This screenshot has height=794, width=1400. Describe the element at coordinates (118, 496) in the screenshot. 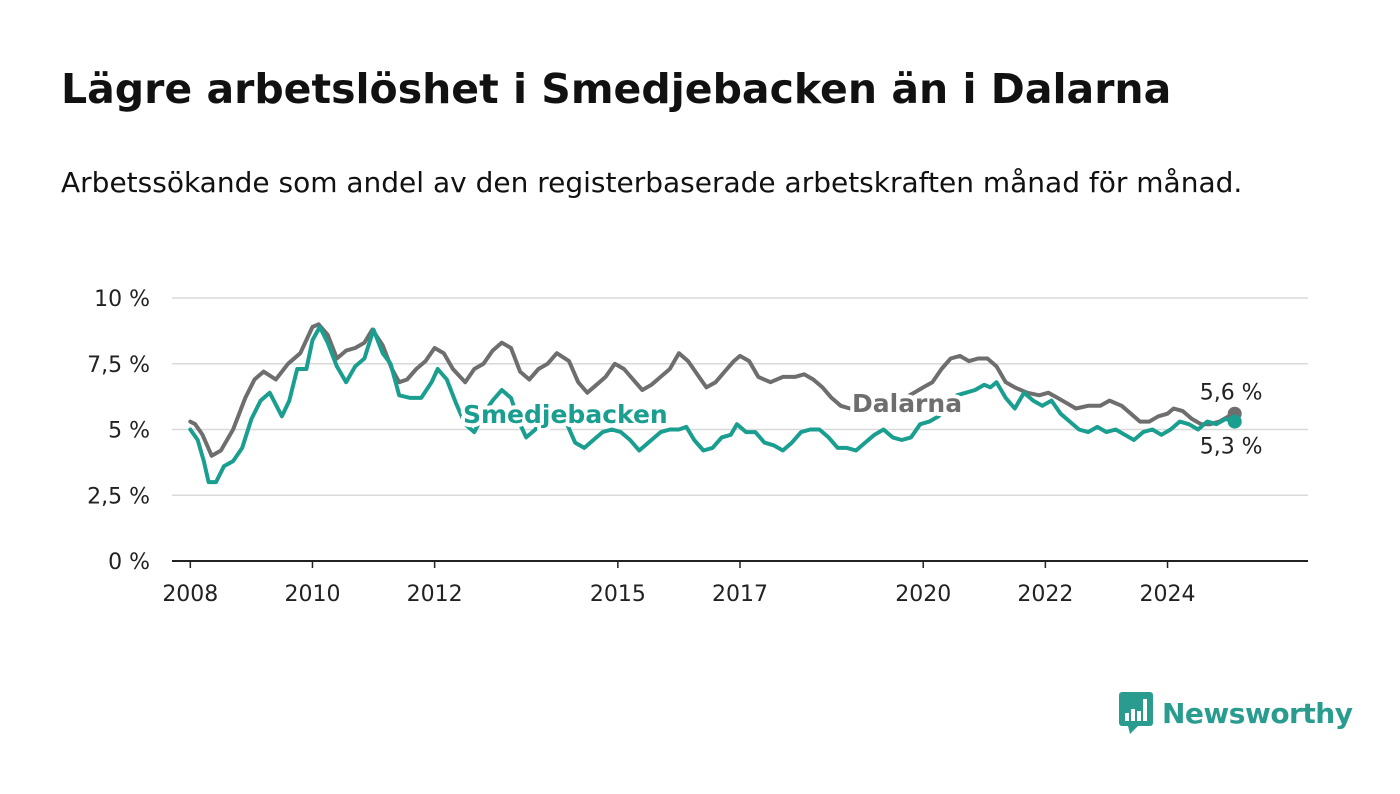

I see `y-tick-label: 2,5 %` at that location.